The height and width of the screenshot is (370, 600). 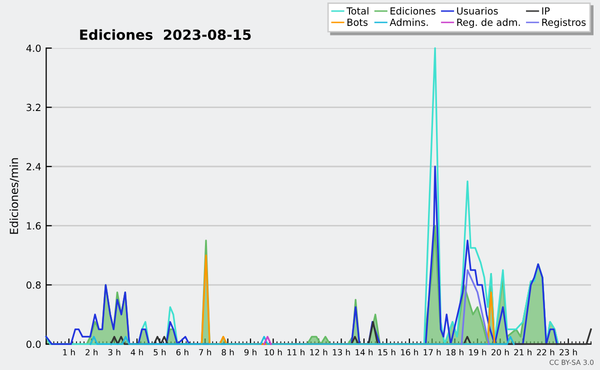 I want to click on x-tick-label: 22 h, so click(x=545, y=352).